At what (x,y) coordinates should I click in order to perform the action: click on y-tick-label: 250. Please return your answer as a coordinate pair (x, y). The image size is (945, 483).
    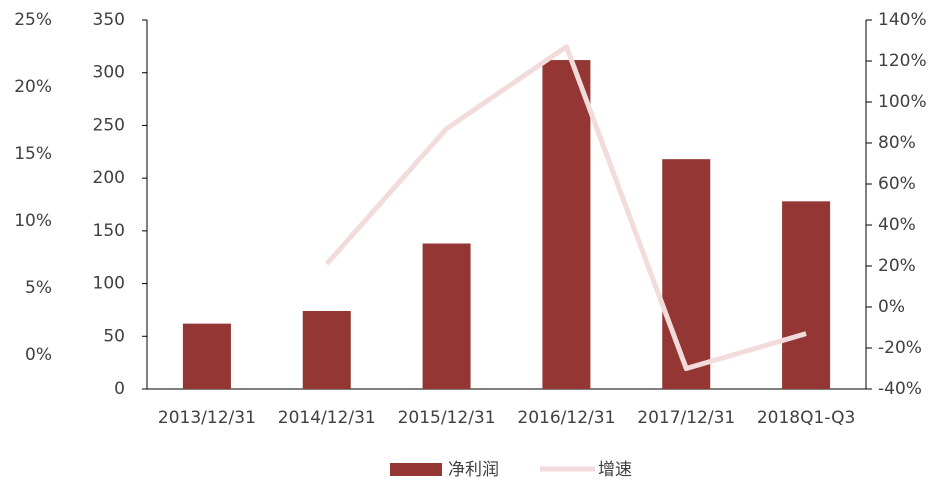
    Looking at the image, I should click on (109, 125).